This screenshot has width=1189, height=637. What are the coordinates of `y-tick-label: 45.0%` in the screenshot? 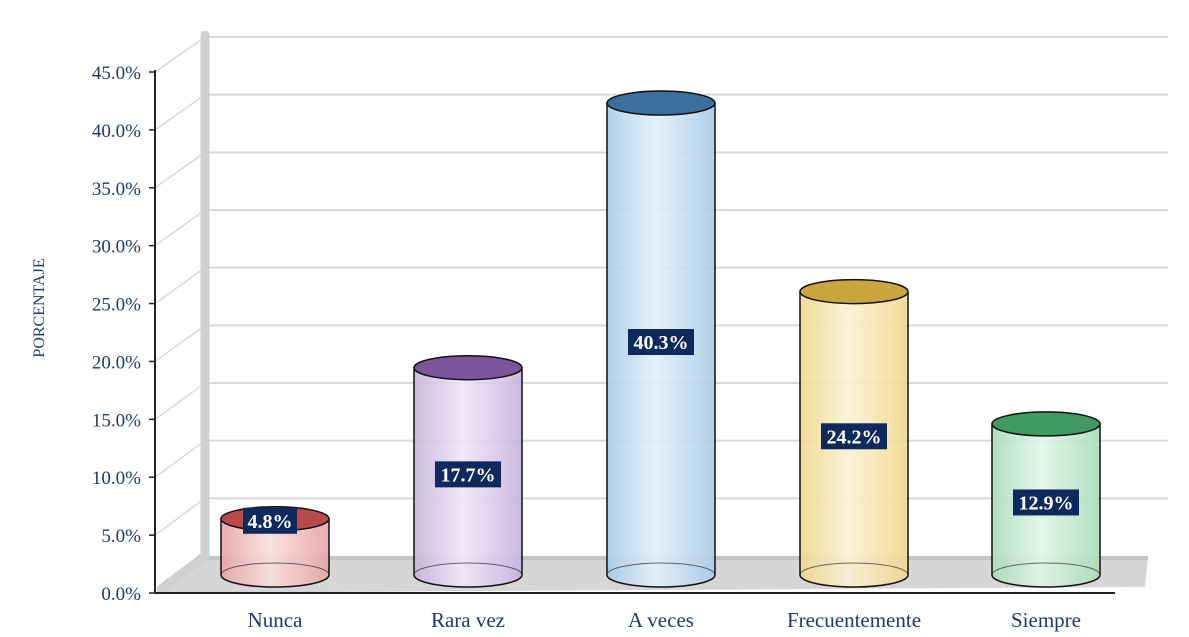 It's located at (116, 73).